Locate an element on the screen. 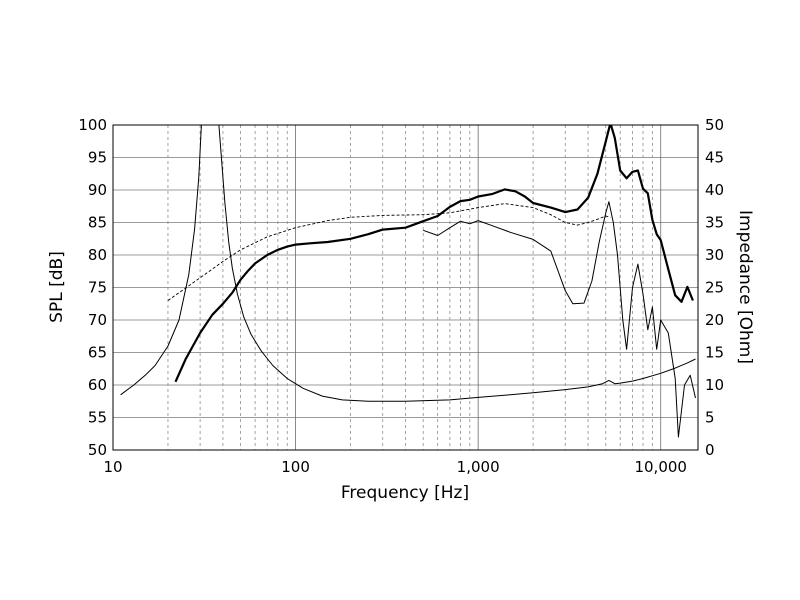 The width and height of the screenshot is (800, 600). y-left-tick-label: 80 is located at coordinates (97, 255).